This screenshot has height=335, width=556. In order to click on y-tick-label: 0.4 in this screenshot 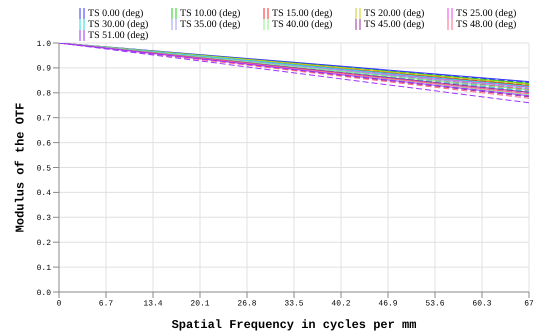, I will do `click(44, 193)`.